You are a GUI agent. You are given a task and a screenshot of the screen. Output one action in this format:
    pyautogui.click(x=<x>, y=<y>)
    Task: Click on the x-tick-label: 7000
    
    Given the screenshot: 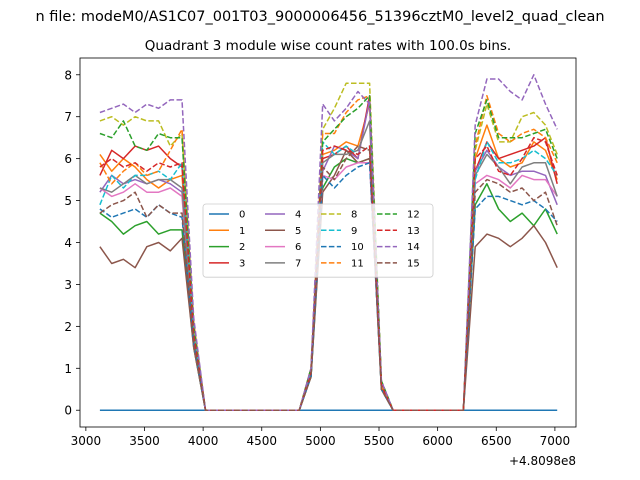 What is the action you would take?
    pyautogui.click(x=555, y=441)
    